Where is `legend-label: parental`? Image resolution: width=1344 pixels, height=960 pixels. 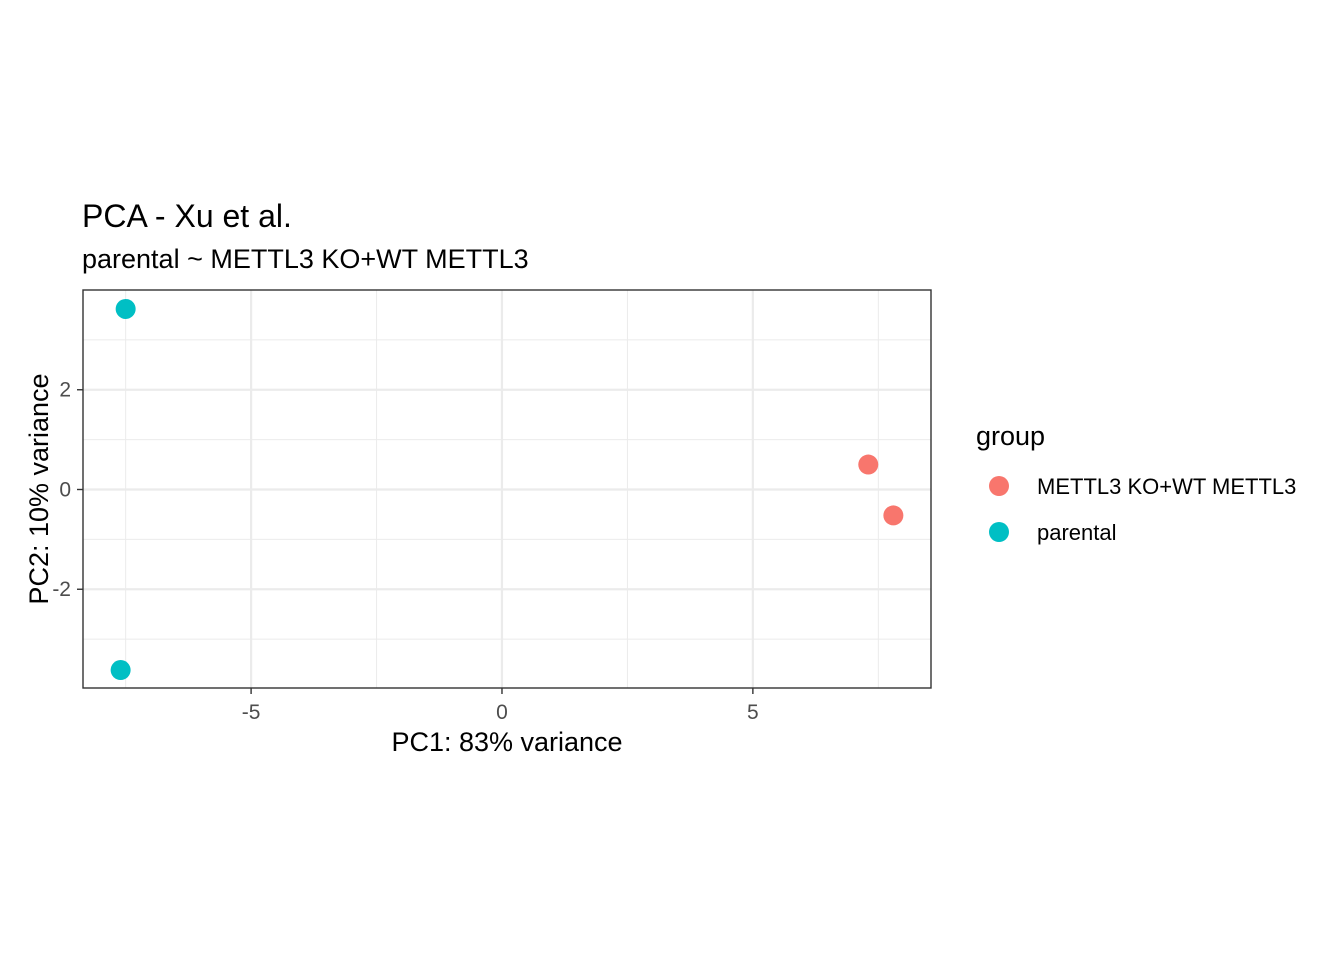 legend-label: parental is located at coordinates (1077, 532).